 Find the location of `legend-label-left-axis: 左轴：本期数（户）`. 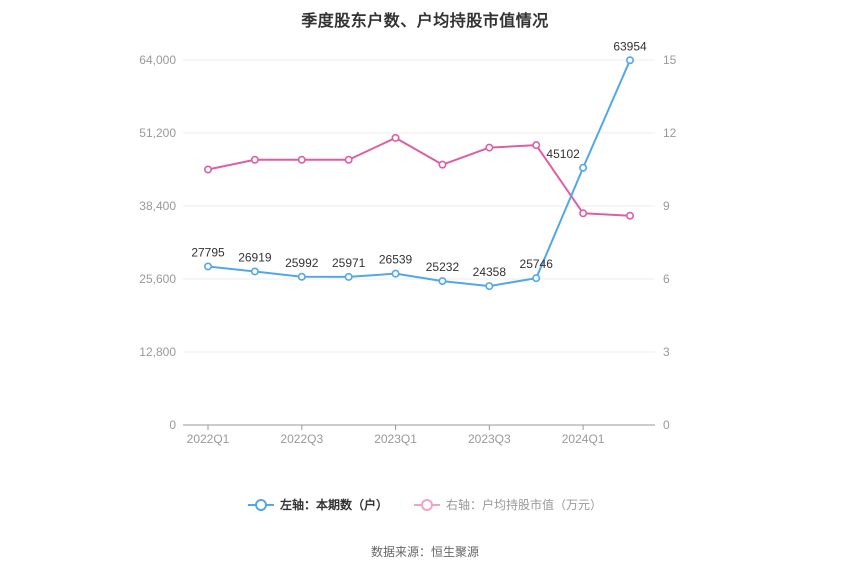

legend-label-left-axis: 左轴：本期数（户） is located at coordinates (333, 505).